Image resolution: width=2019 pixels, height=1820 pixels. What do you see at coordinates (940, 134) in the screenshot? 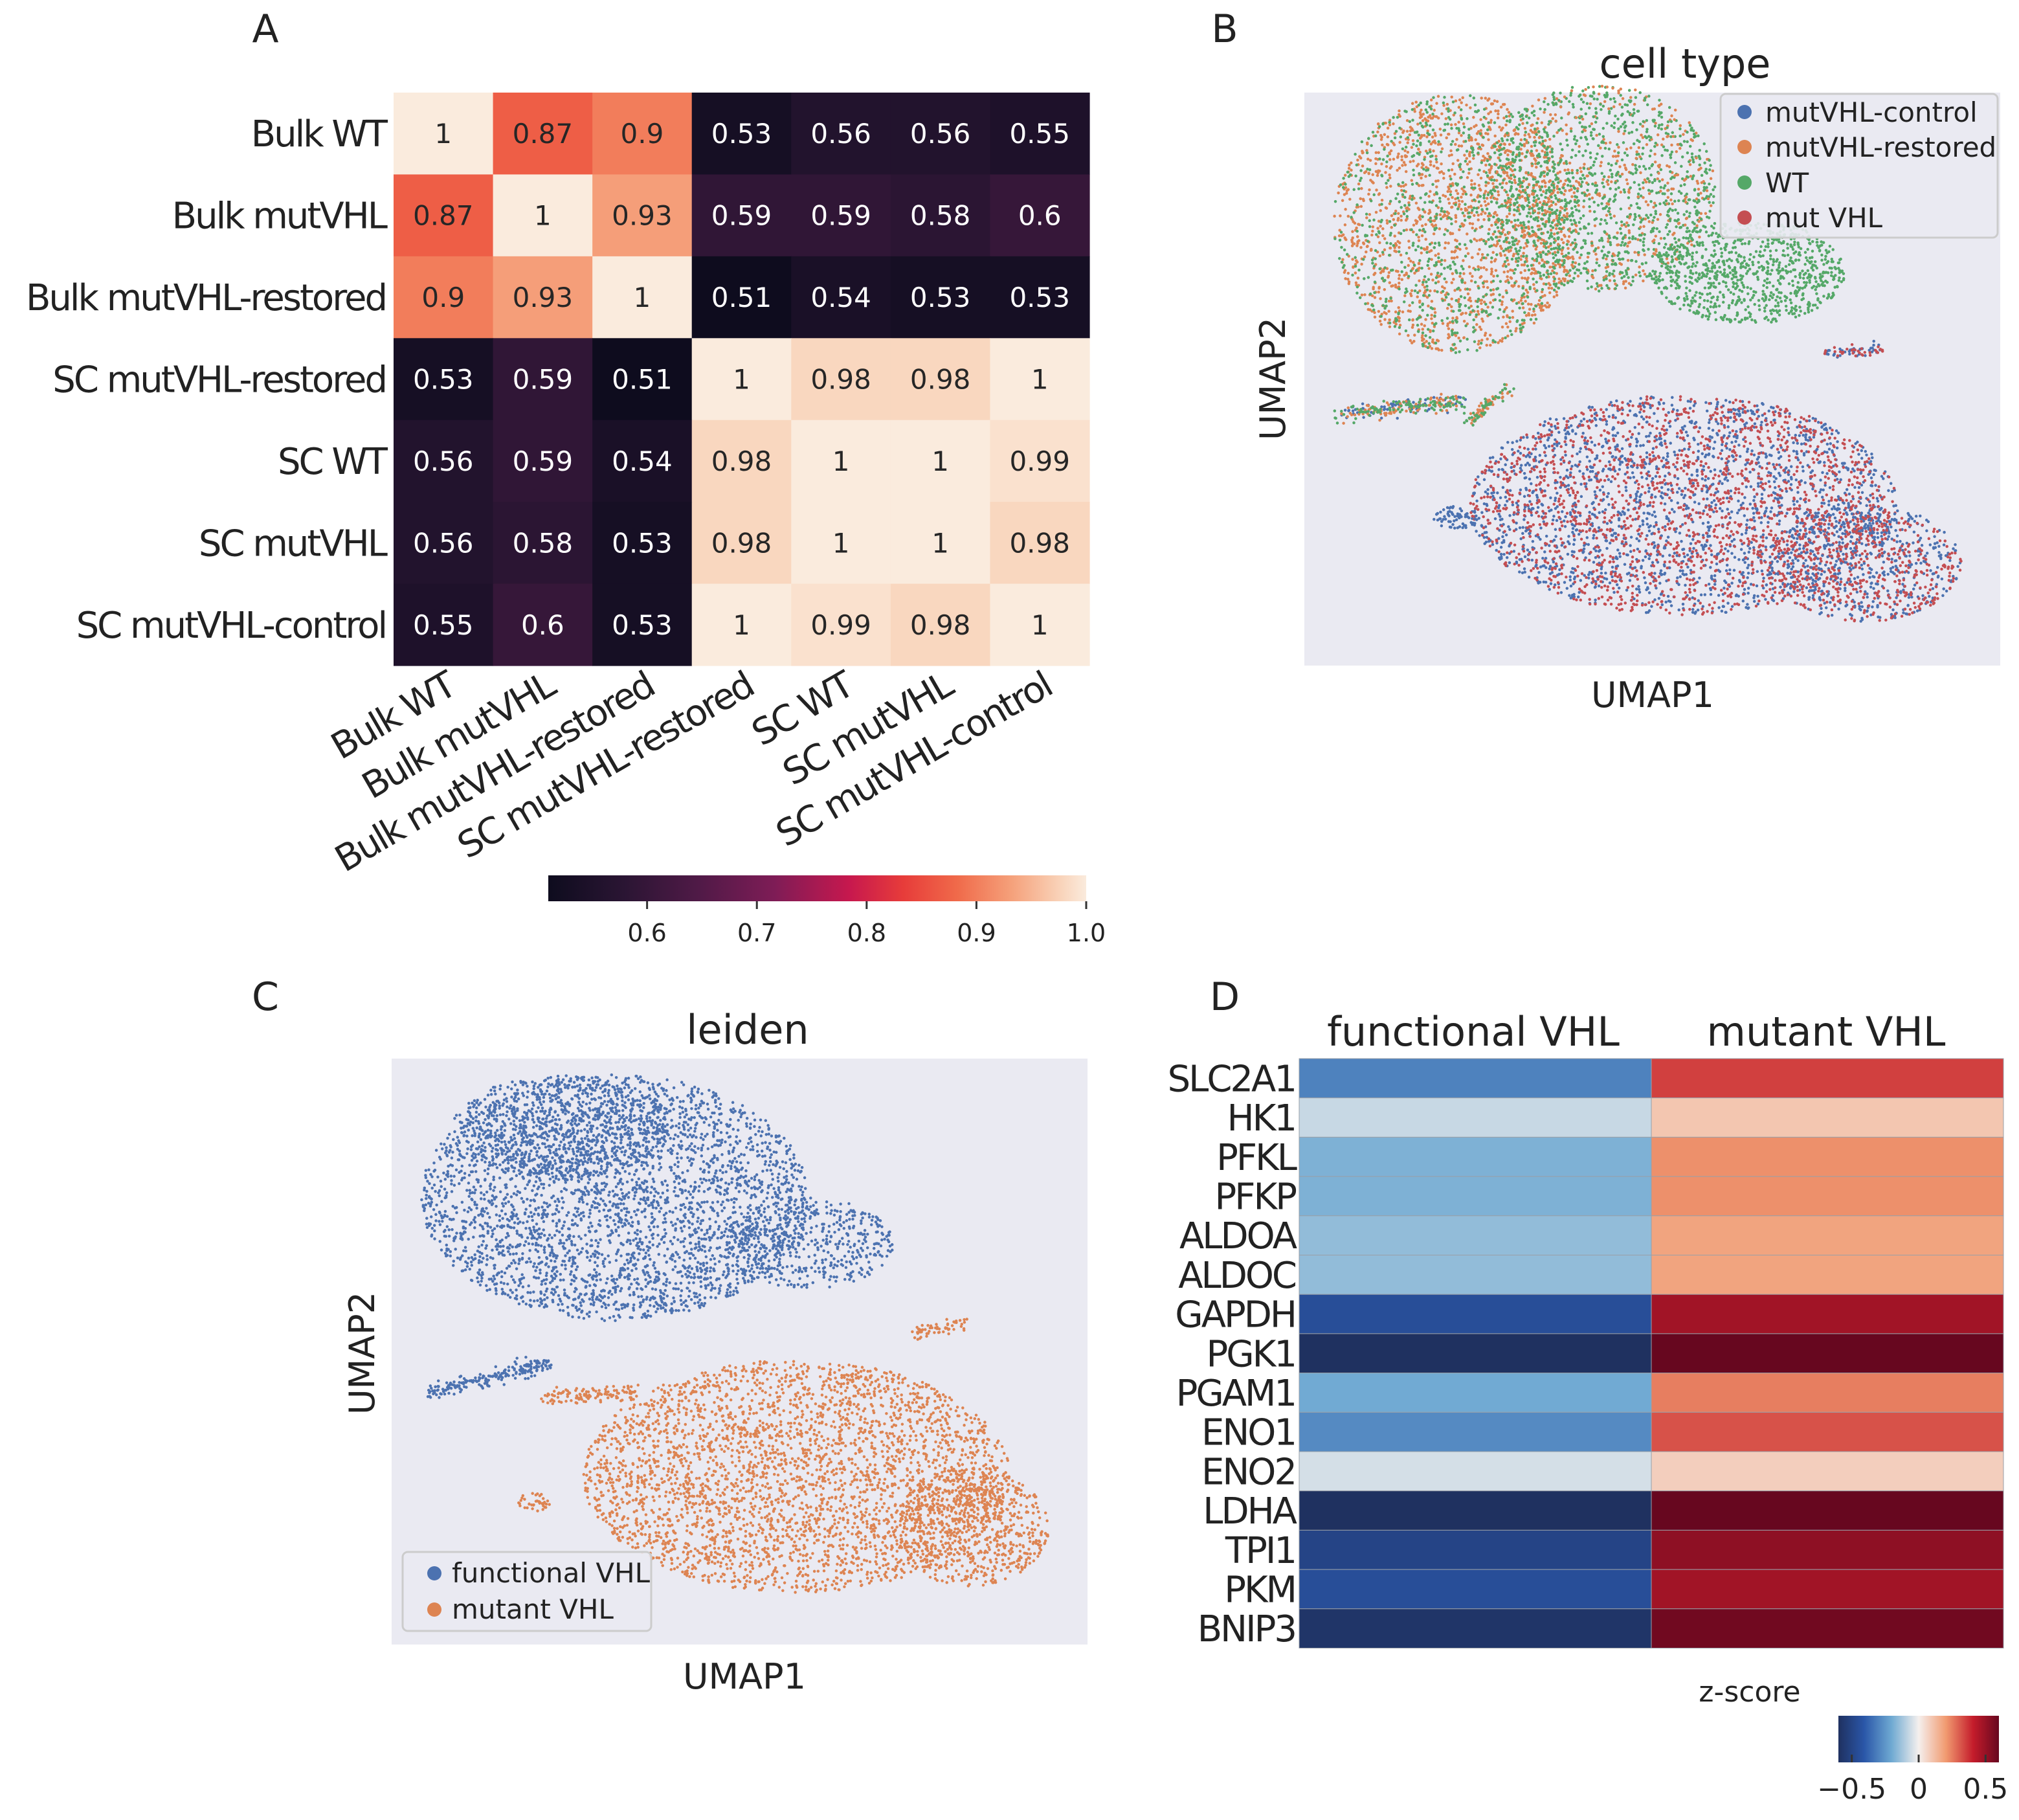
I see `a-cell-value-r0-c5: 0.56` at bounding box center [940, 134].